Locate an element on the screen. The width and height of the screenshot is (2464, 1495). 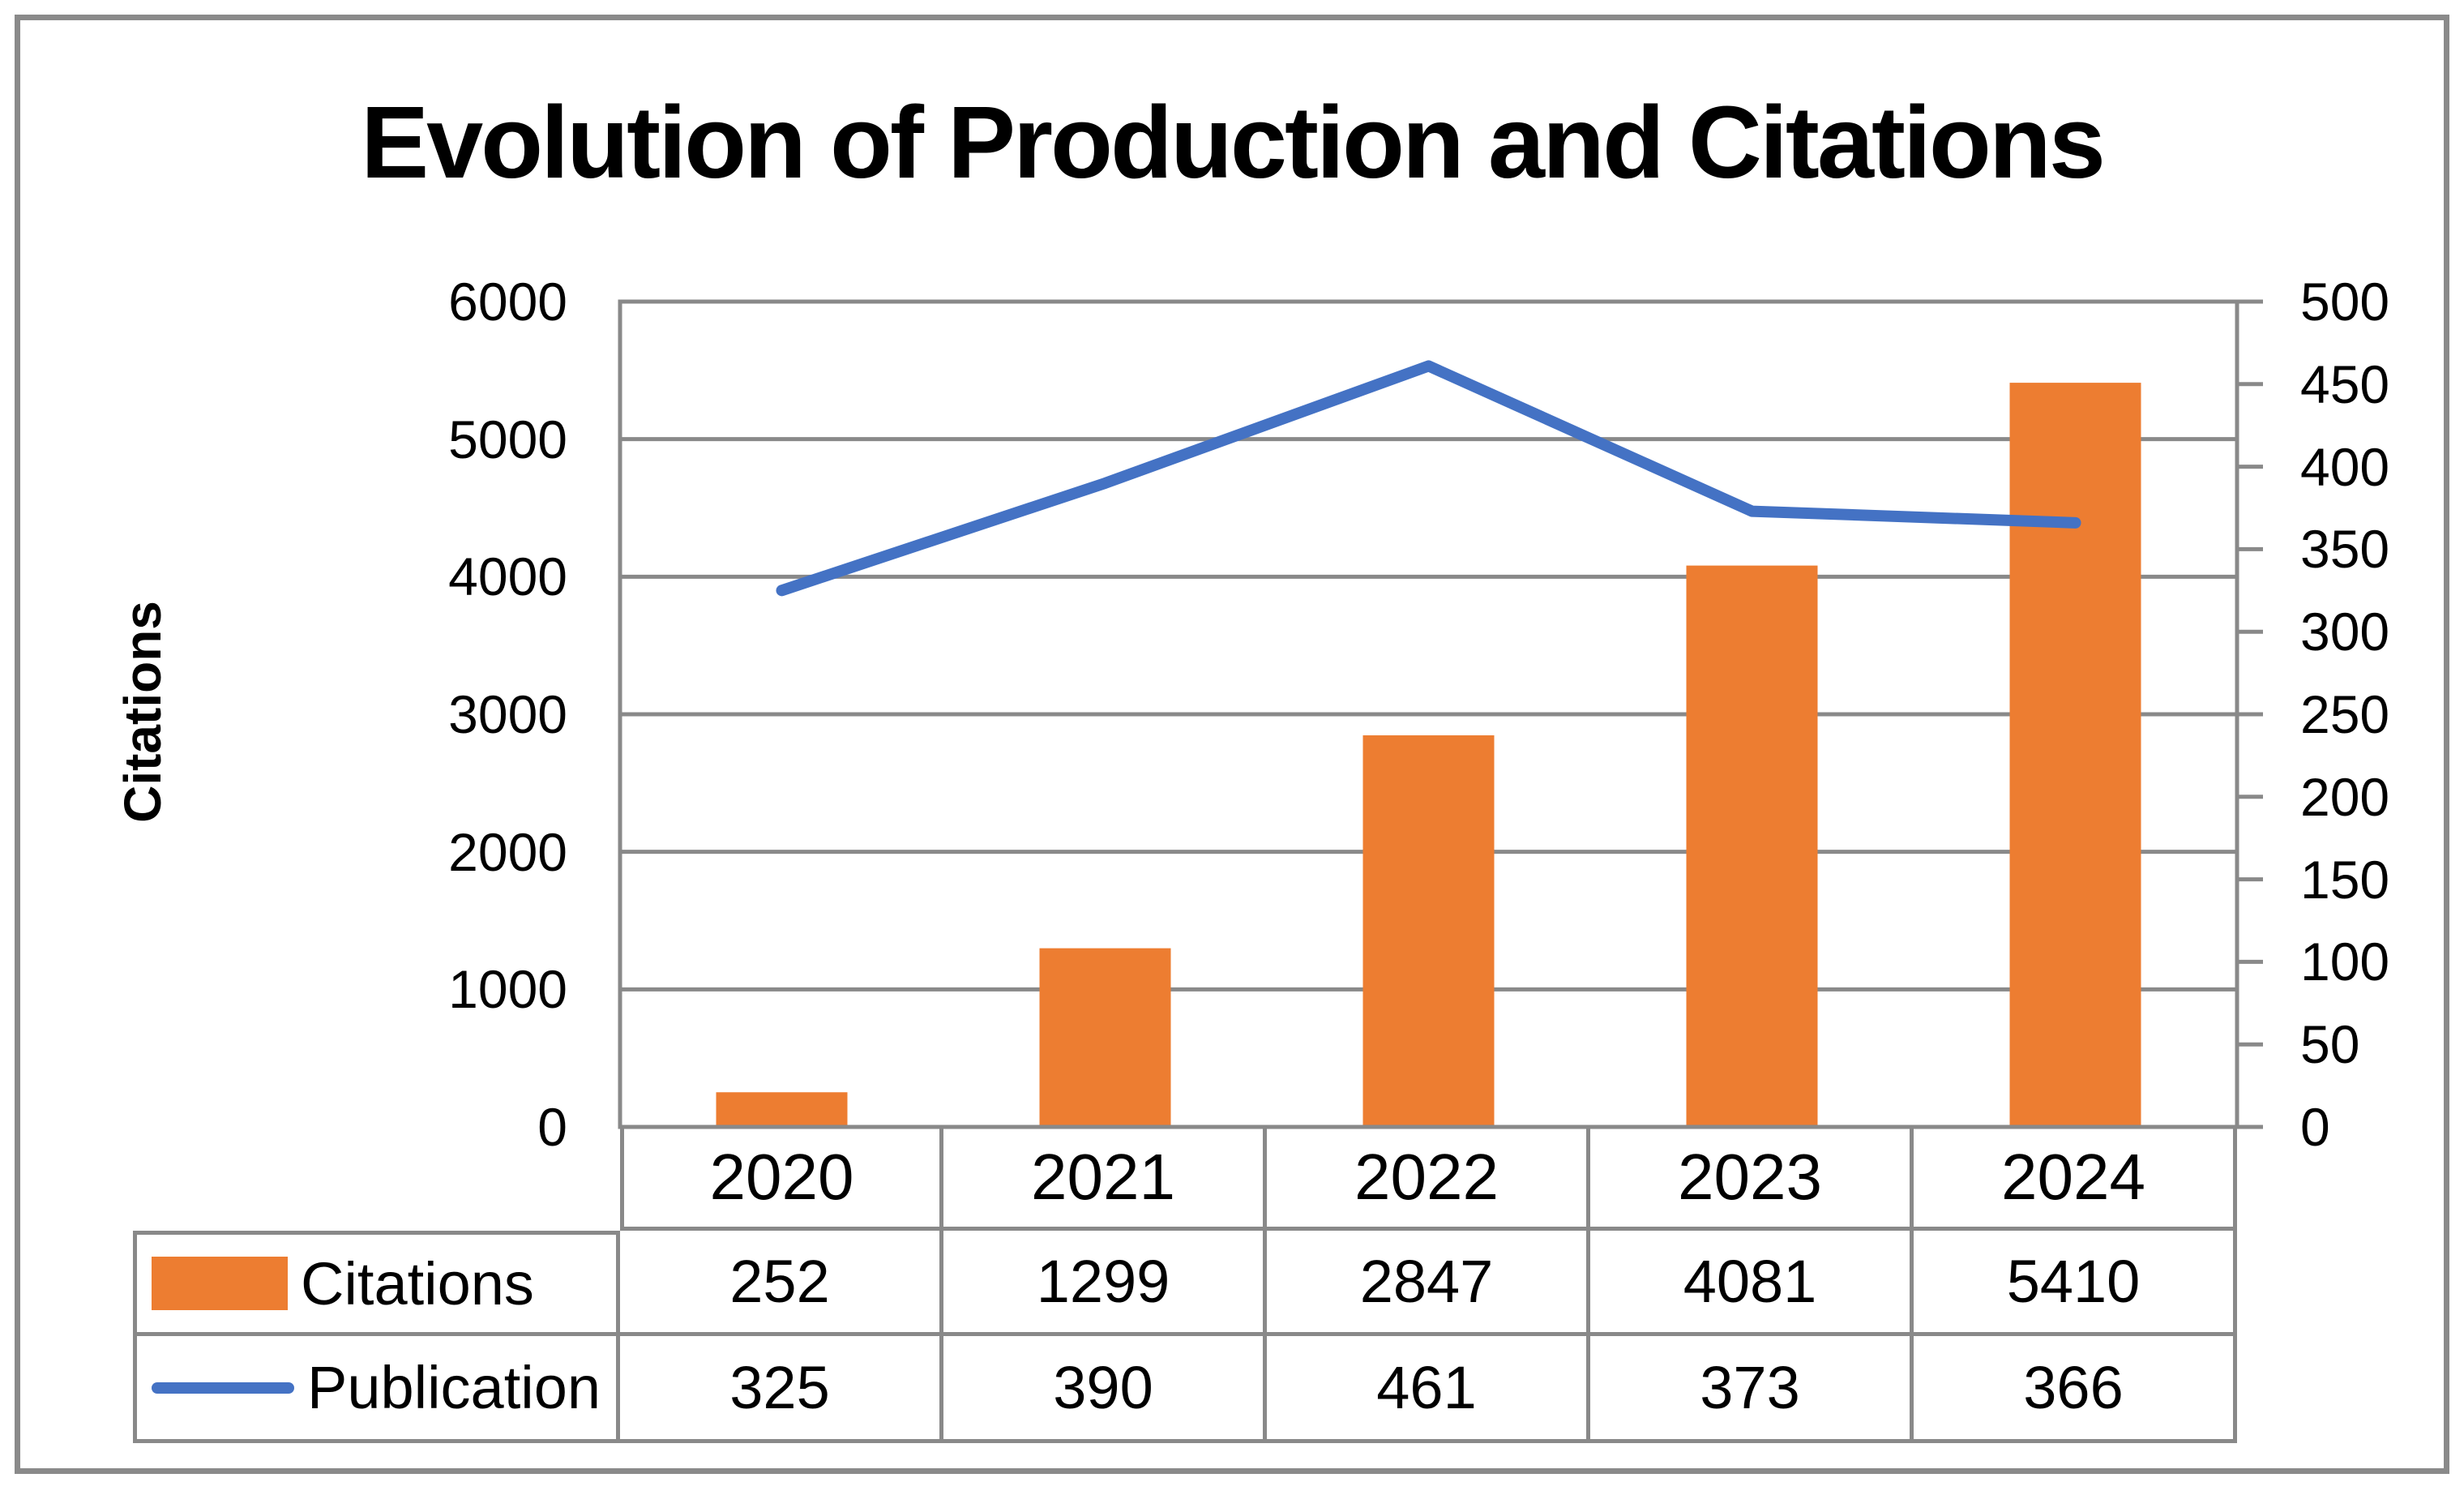
bar-citations-2024 is located at coordinates (2075, 755).